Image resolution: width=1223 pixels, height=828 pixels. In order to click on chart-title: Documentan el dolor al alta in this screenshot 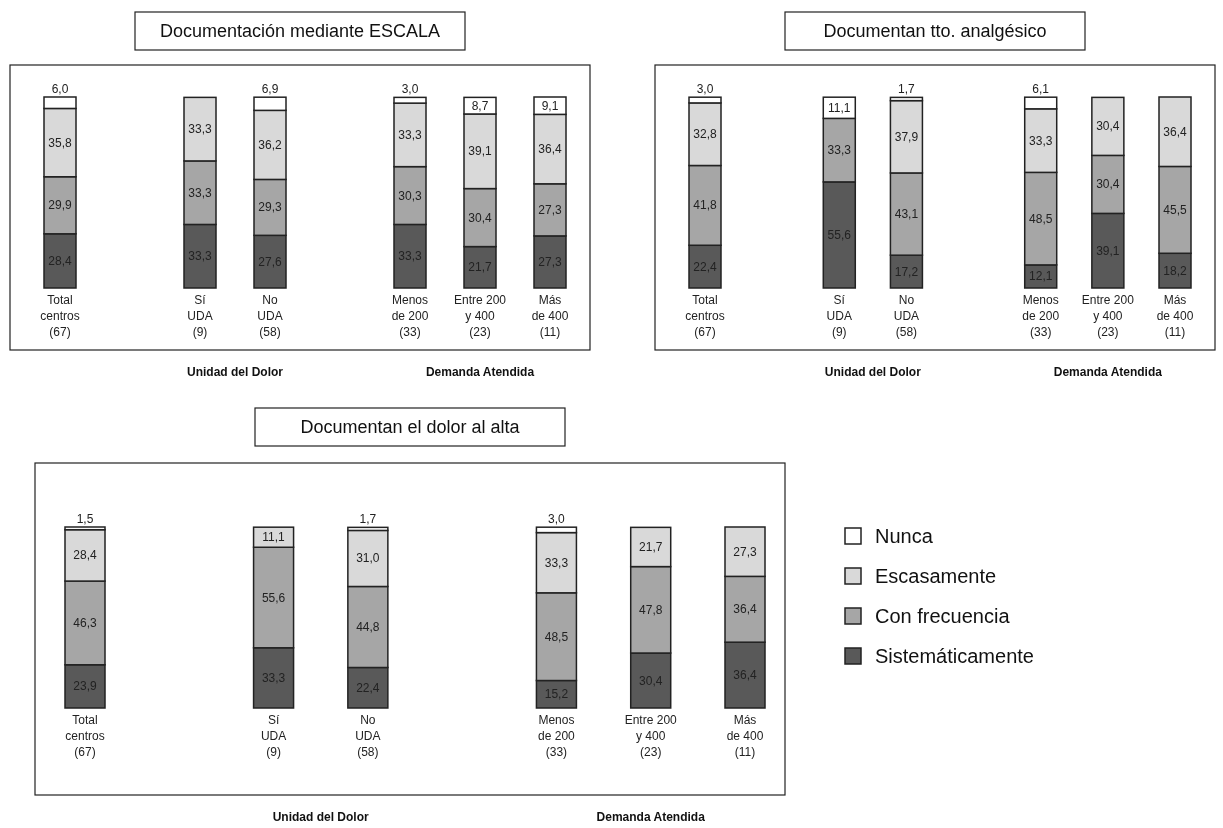, I will do `click(410, 427)`.